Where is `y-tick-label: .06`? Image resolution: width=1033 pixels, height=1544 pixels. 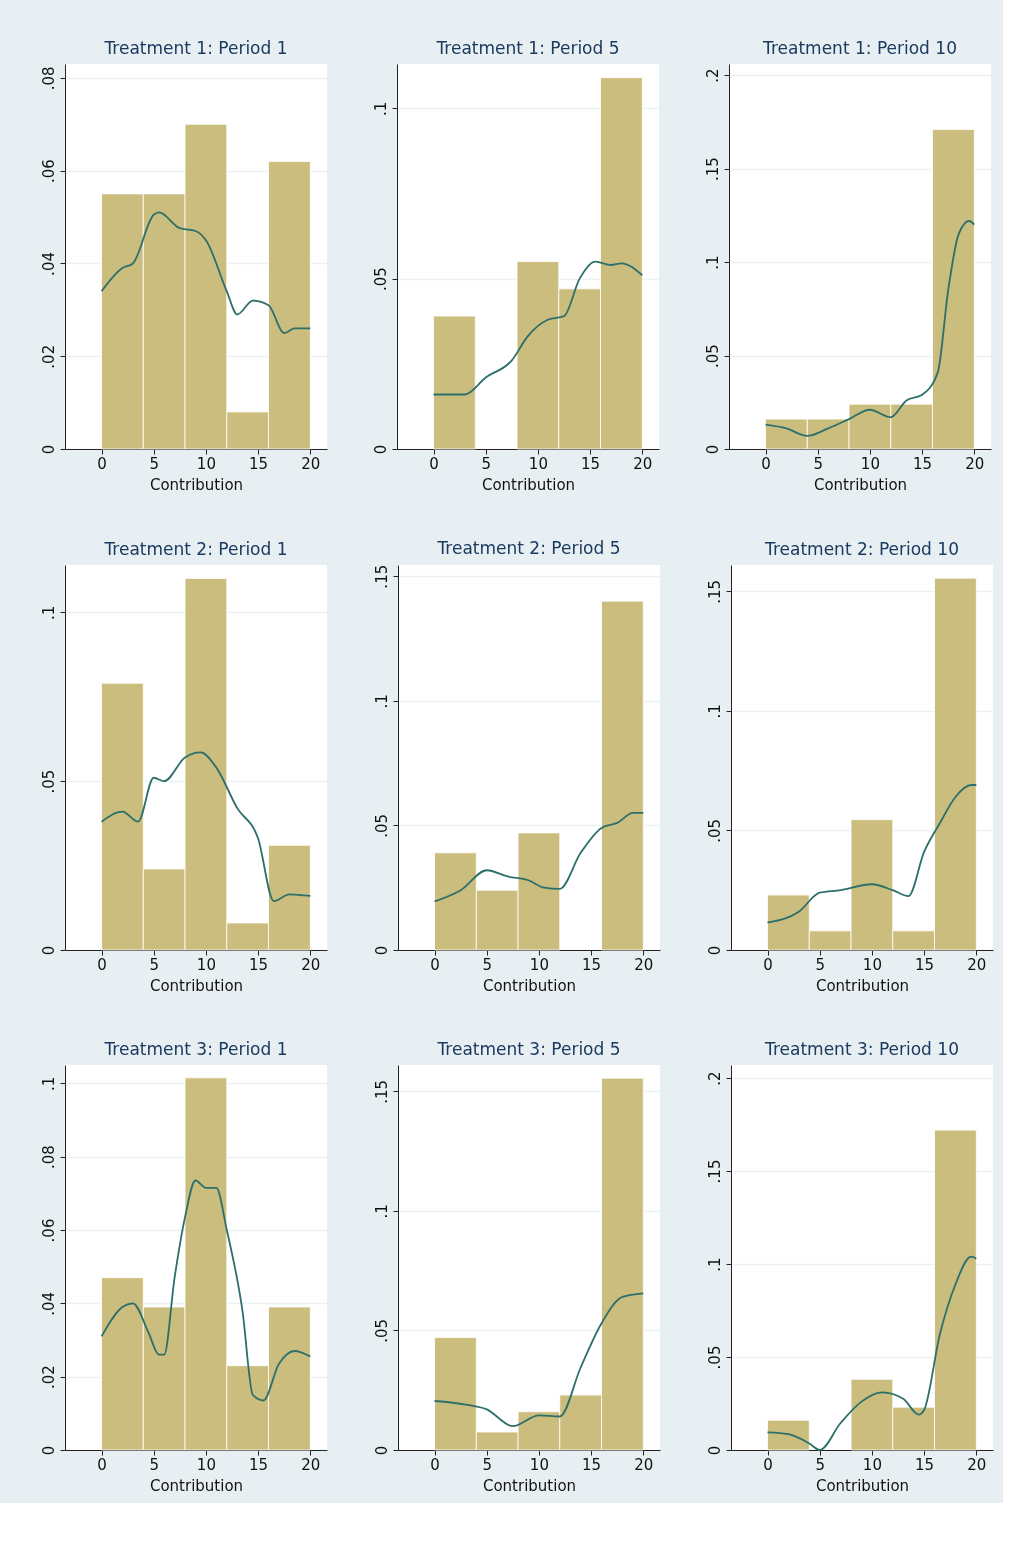
y-tick-label: .06 is located at coordinates (48, 171).